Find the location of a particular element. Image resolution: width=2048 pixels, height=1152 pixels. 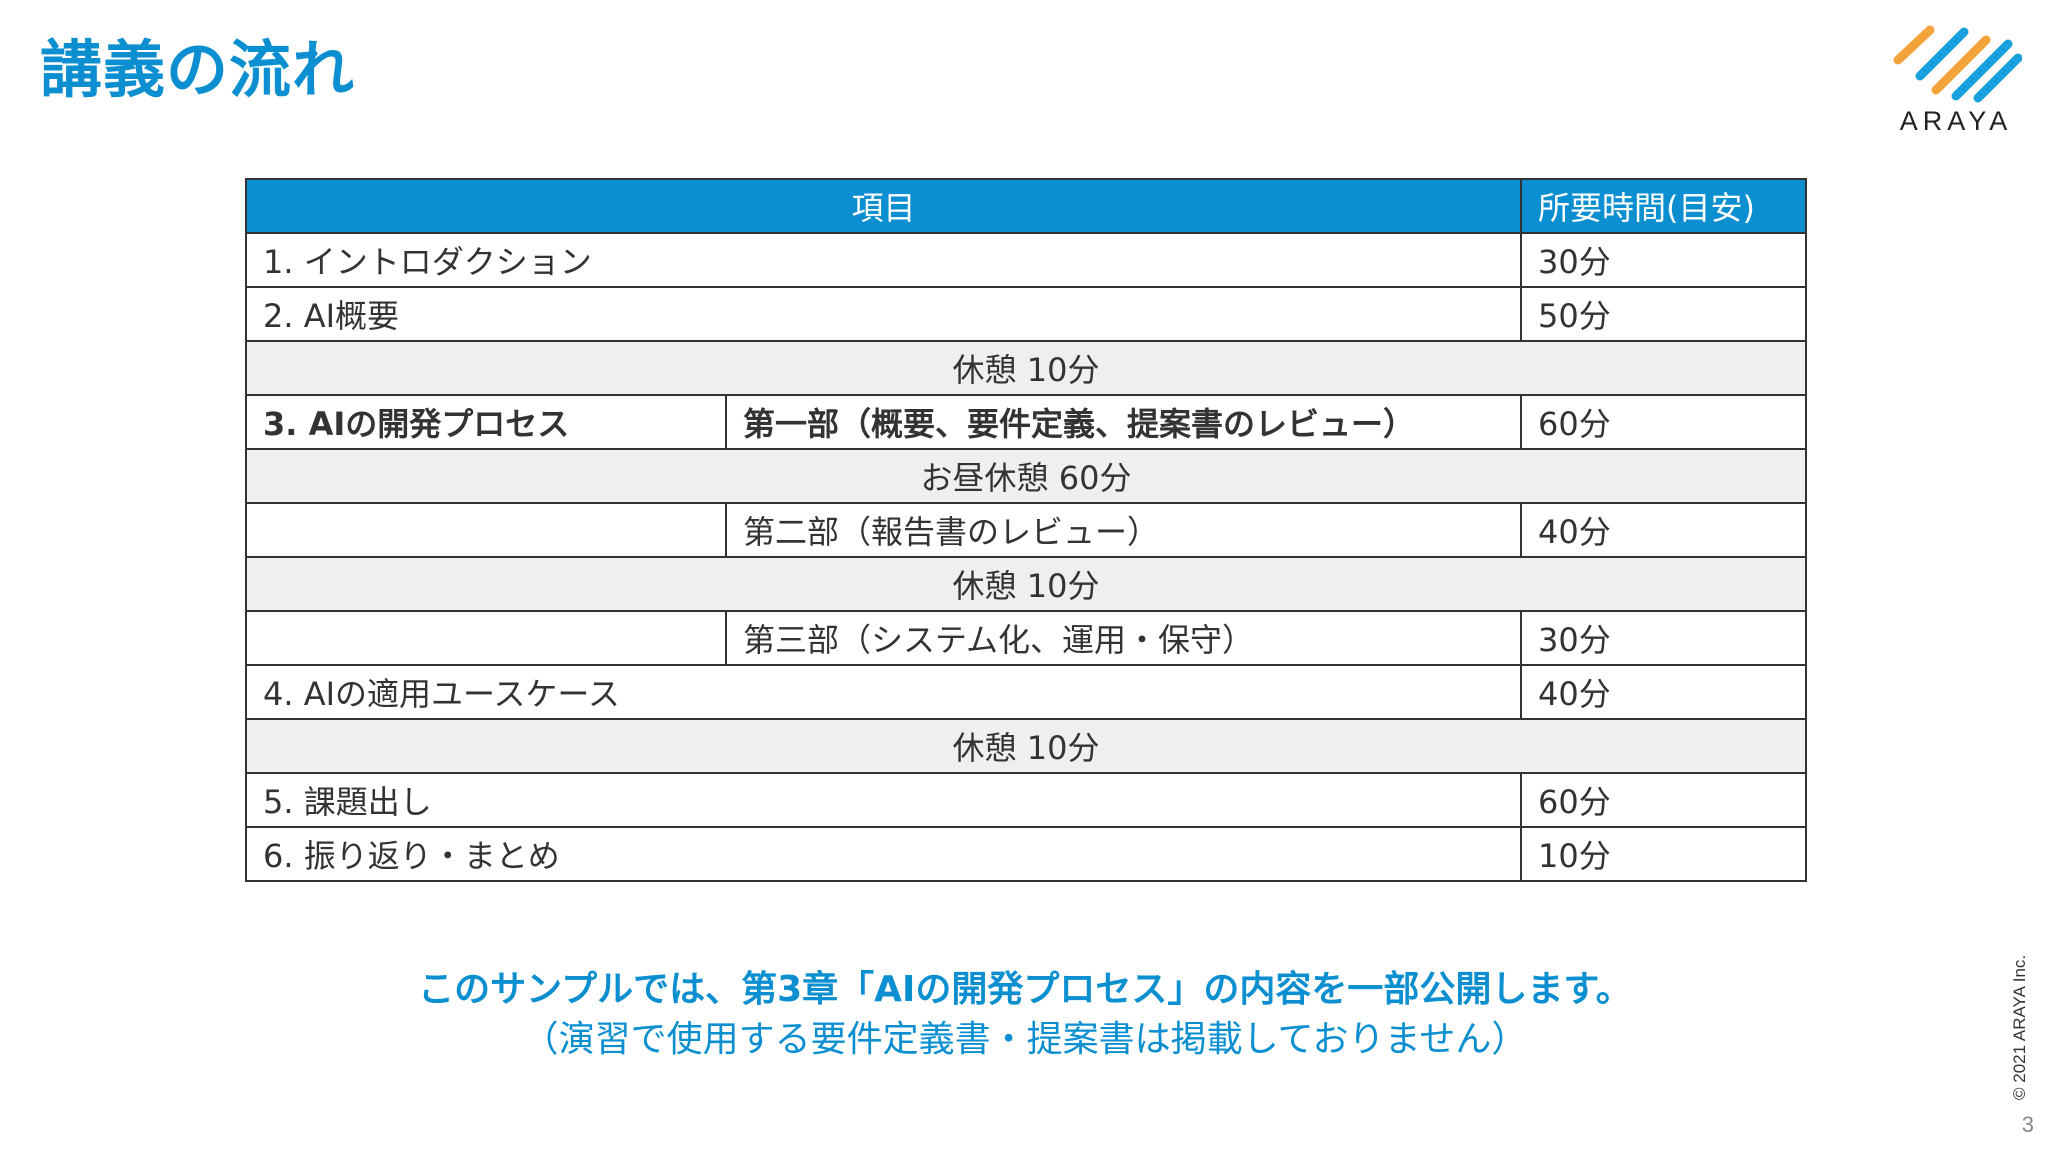

row-item-highlight: 3. AIの開発プロセス is located at coordinates (486, 422).